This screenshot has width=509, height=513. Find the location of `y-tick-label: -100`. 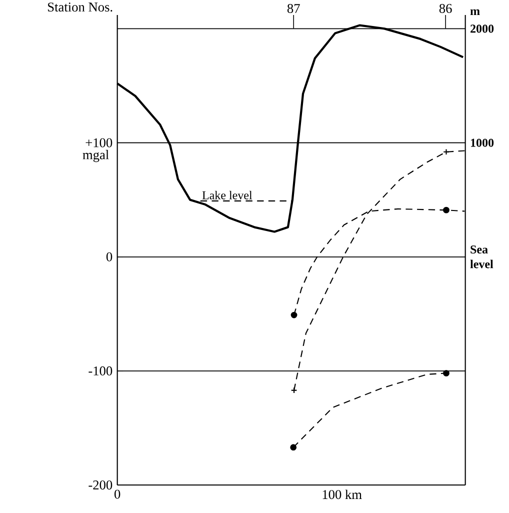

y-tick-label: -100 is located at coordinates (100, 371).